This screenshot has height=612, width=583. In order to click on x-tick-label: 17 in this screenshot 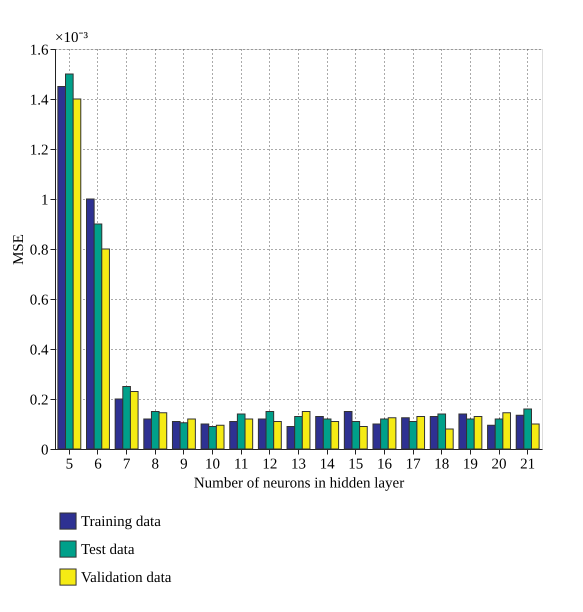, I will do `click(414, 464)`.